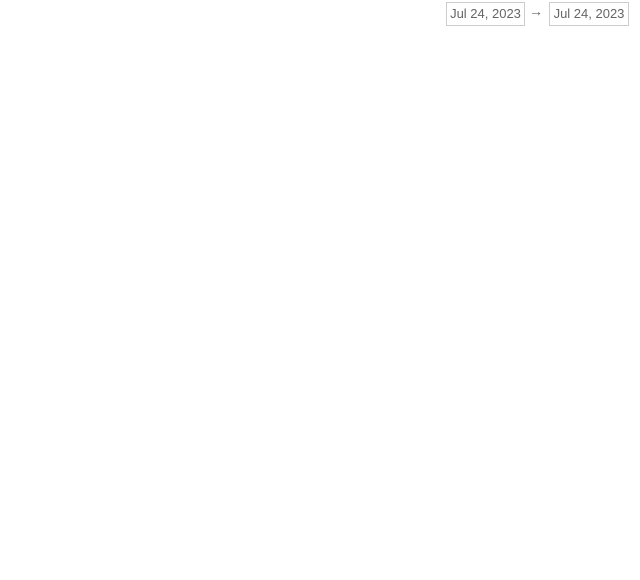  I want to click on y-tick-label: $2.50, so click(25, 228).